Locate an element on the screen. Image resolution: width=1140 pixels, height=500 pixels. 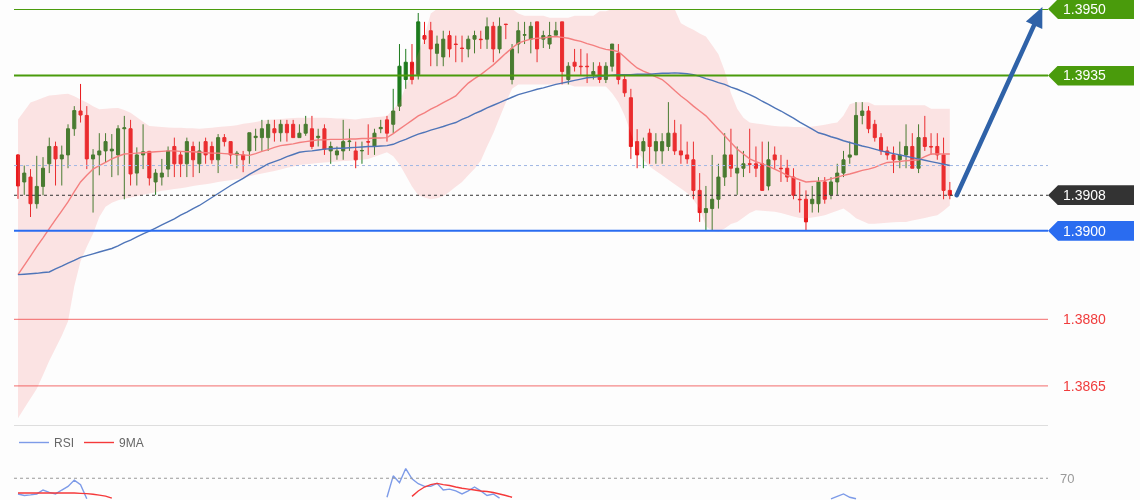
y-tick-label: 1.3900 is located at coordinates (1085, 230).